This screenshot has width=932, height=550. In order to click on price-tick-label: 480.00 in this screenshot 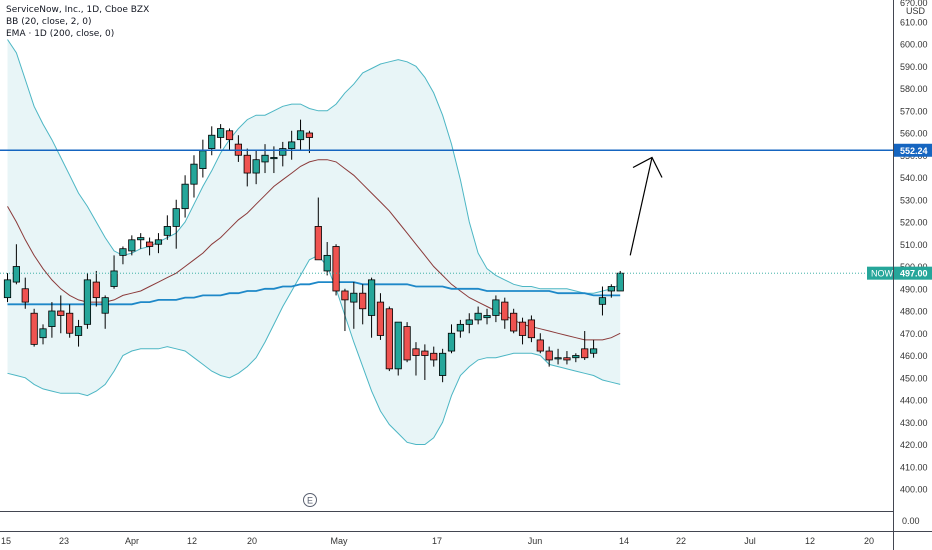, I will do `click(914, 312)`.